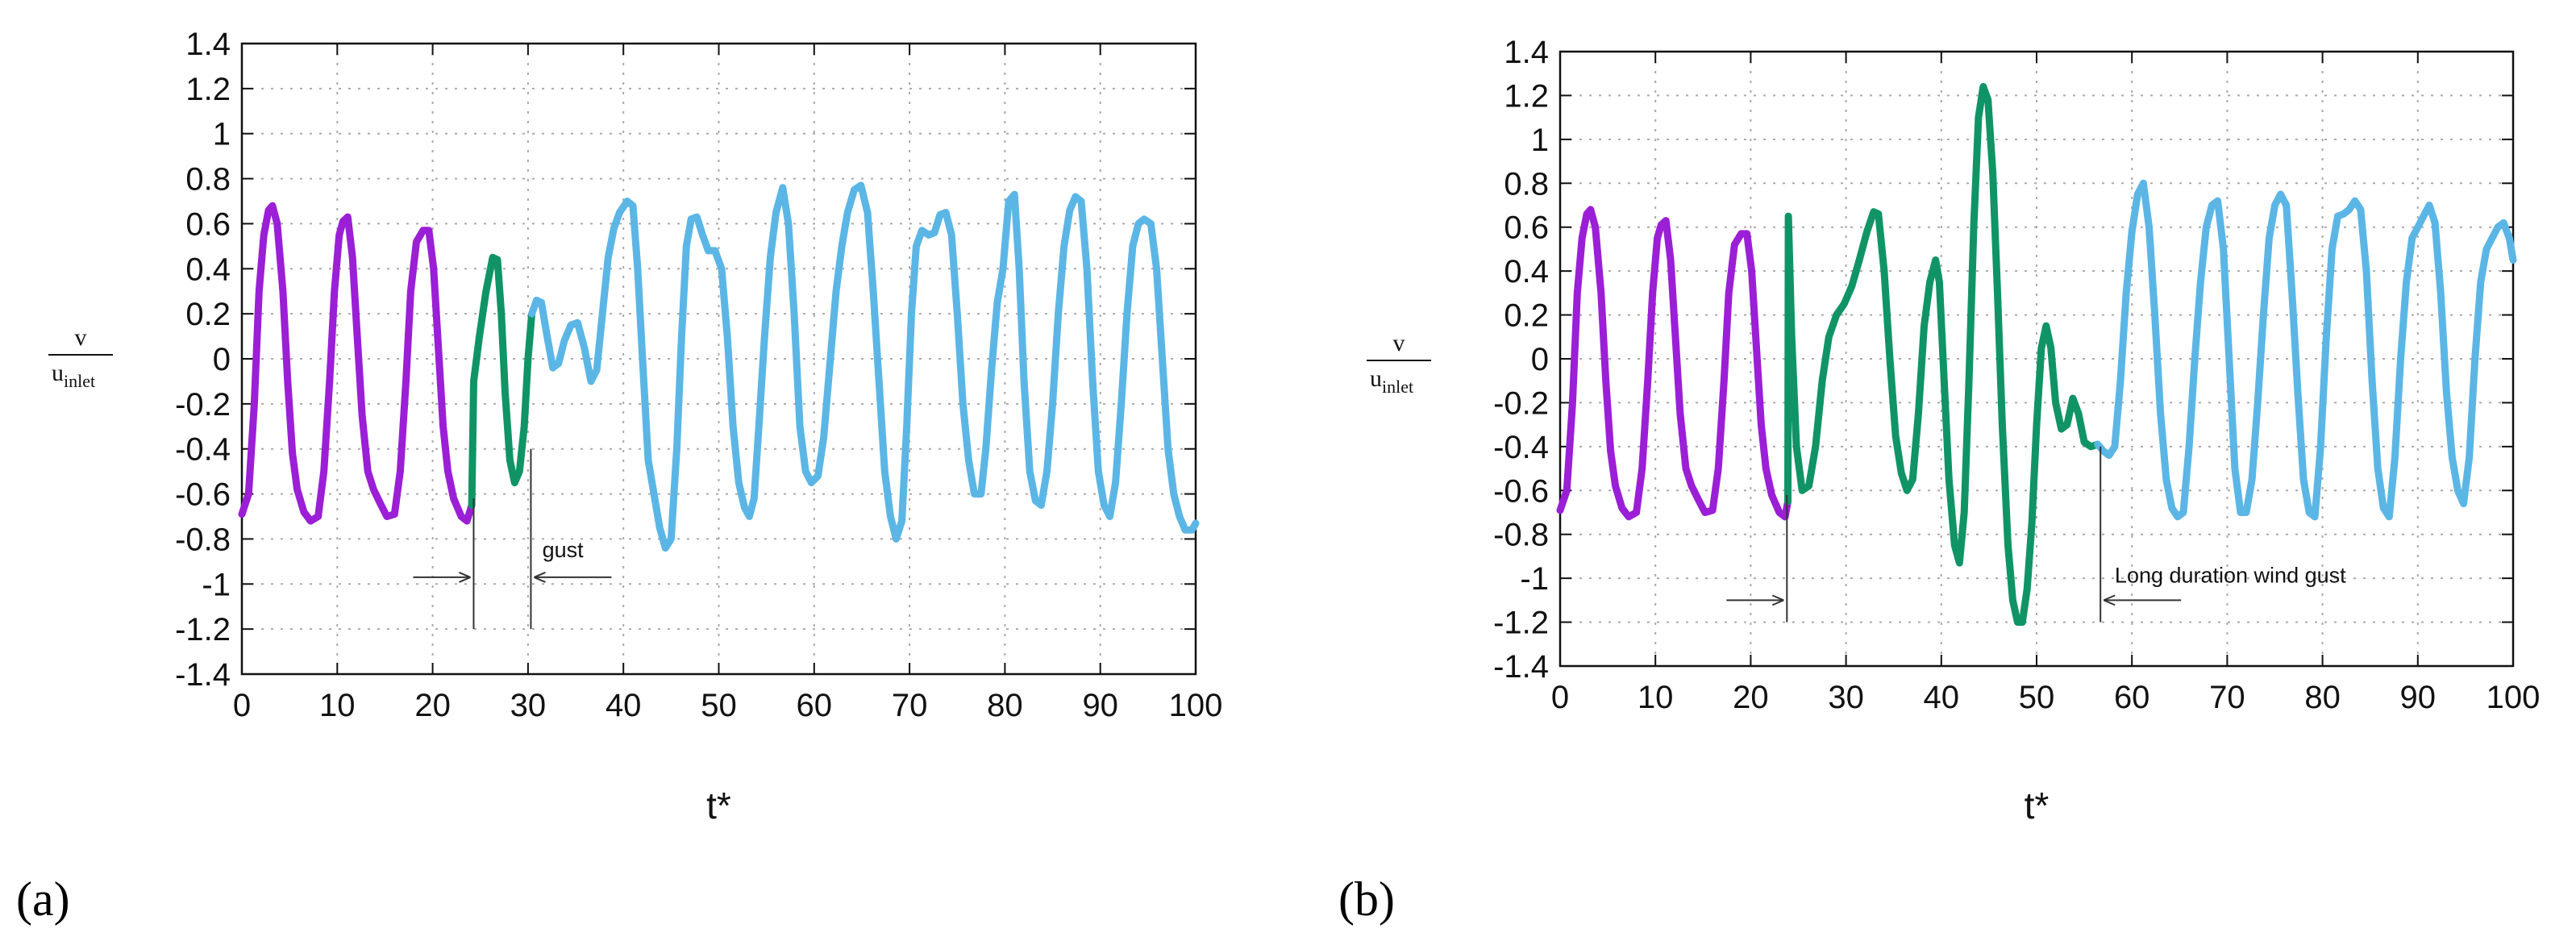 This screenshot has width=2576, height=941. I want to click on panel-label: (a), so click(43, 899).